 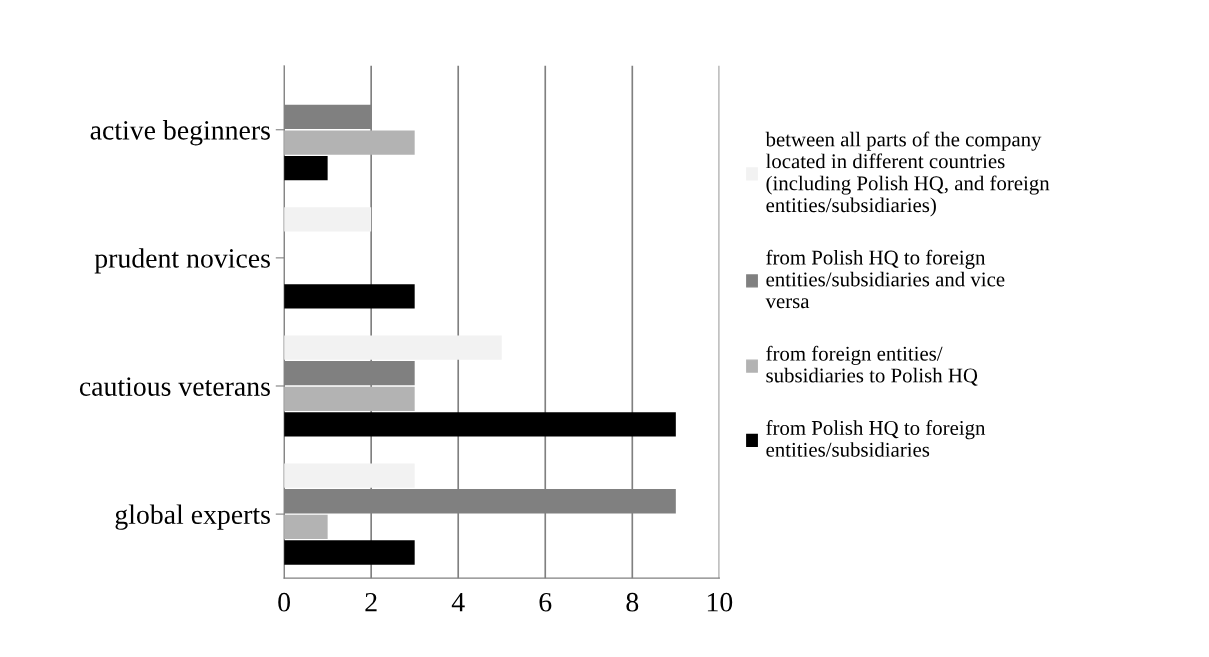 I want to click on x-tick-label: 4, so click(x=458, y=602).